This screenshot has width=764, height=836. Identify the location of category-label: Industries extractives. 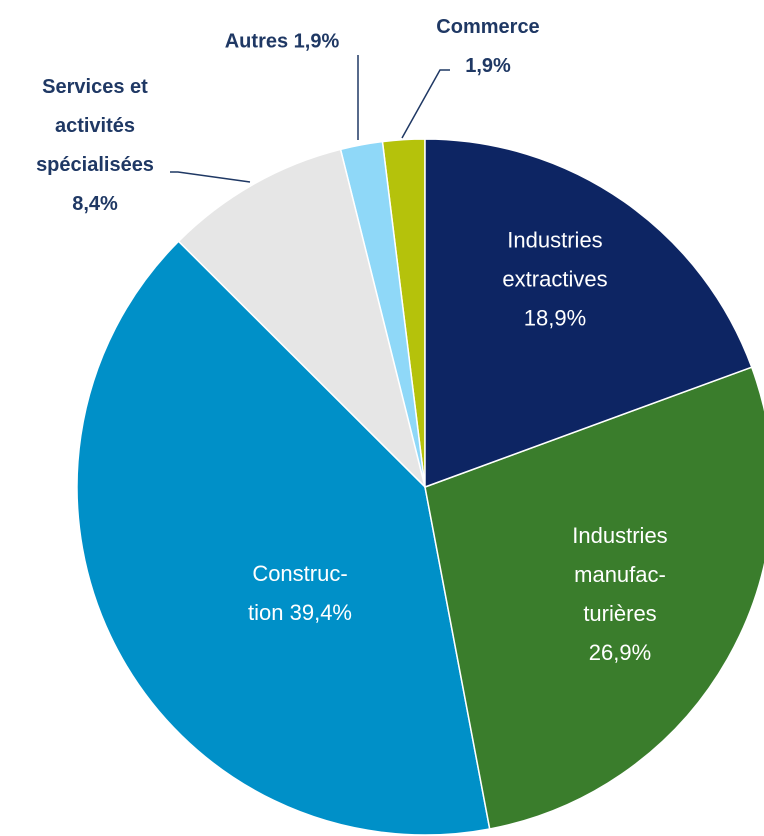
(555, 259).